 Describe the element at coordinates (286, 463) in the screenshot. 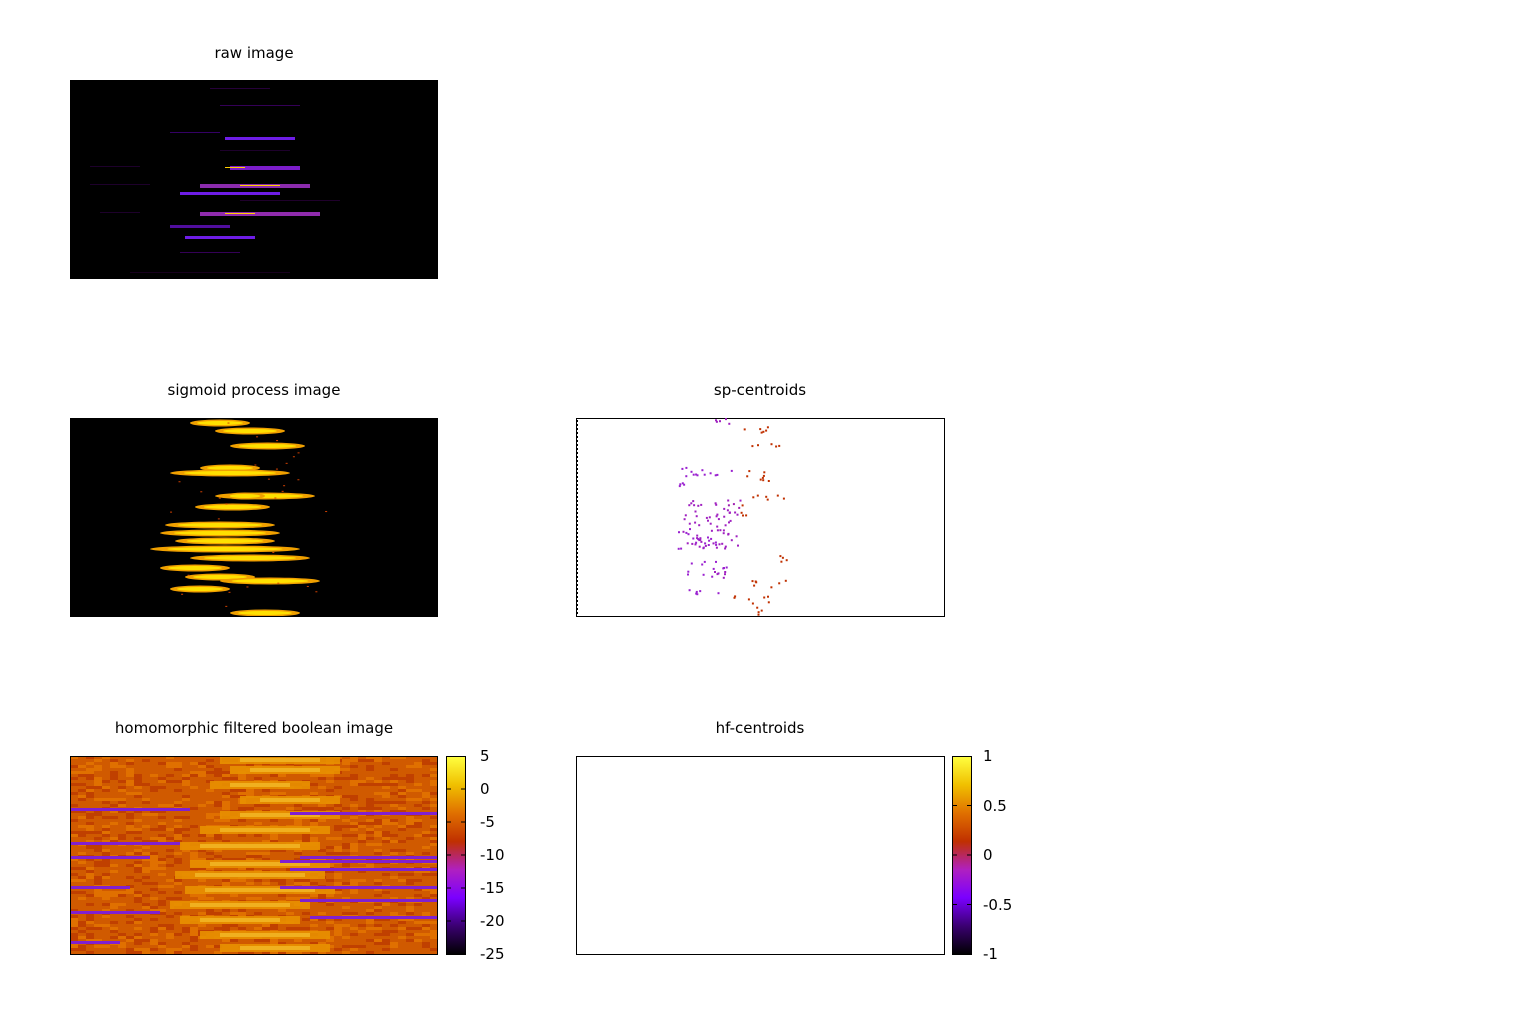

I see `sigmoid-speck` at that location.